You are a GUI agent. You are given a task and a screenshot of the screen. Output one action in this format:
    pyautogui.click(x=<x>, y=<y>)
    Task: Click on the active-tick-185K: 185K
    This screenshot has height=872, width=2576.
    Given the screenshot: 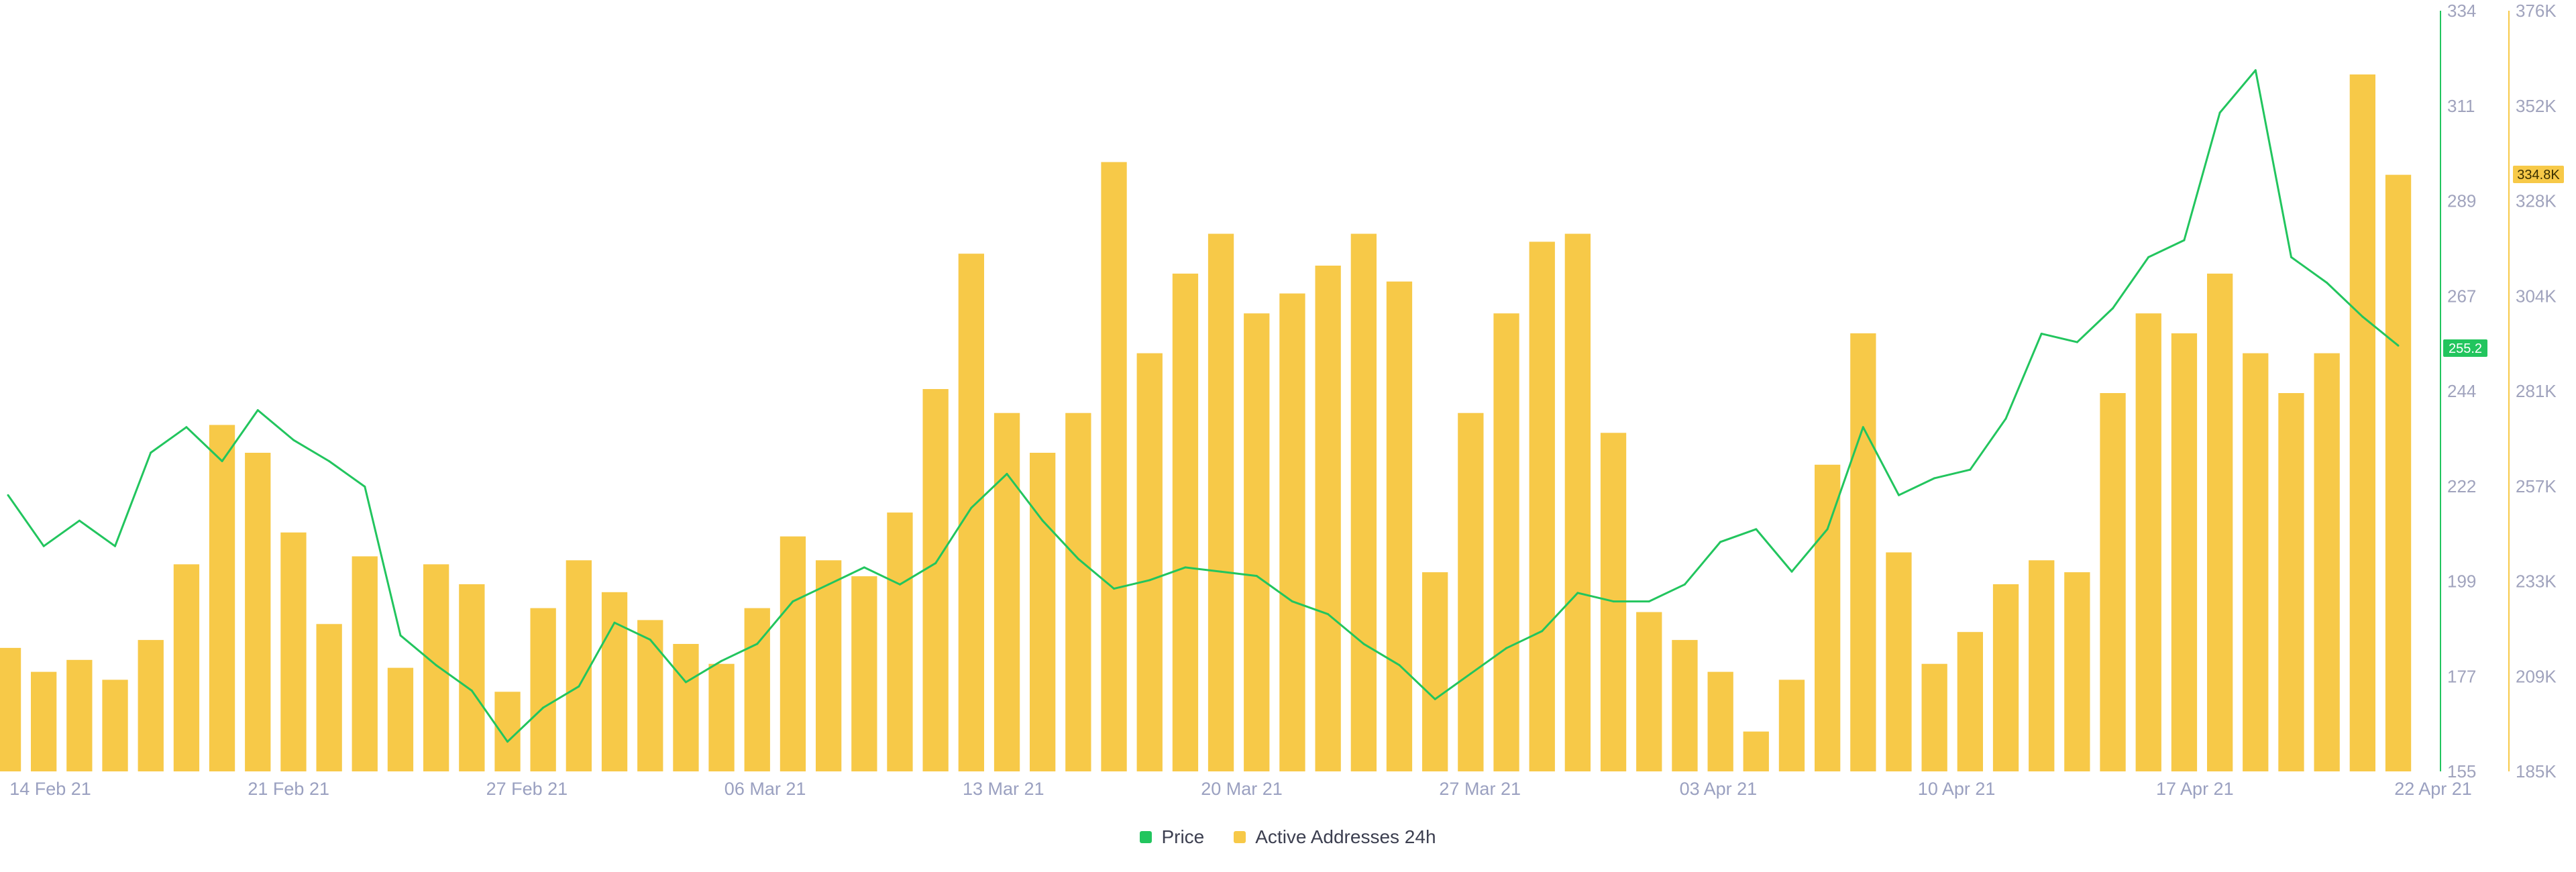 What is the action you would take?
    pyautogui.click(x=2536, y=771)
    